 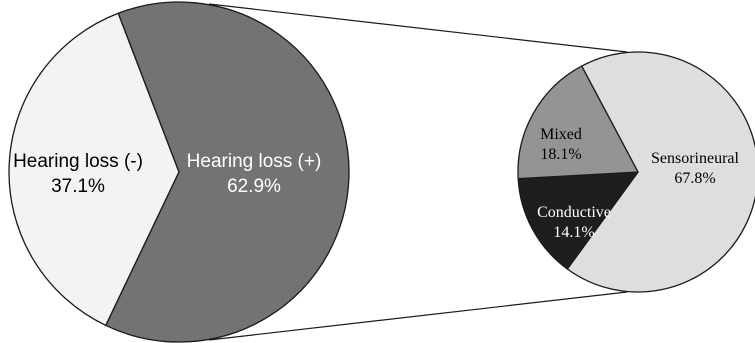 What do you see at coordinates (78, 186) in the screenshot?
I see `slice-value-label: 37.1%` at bounding box center [78, 186].